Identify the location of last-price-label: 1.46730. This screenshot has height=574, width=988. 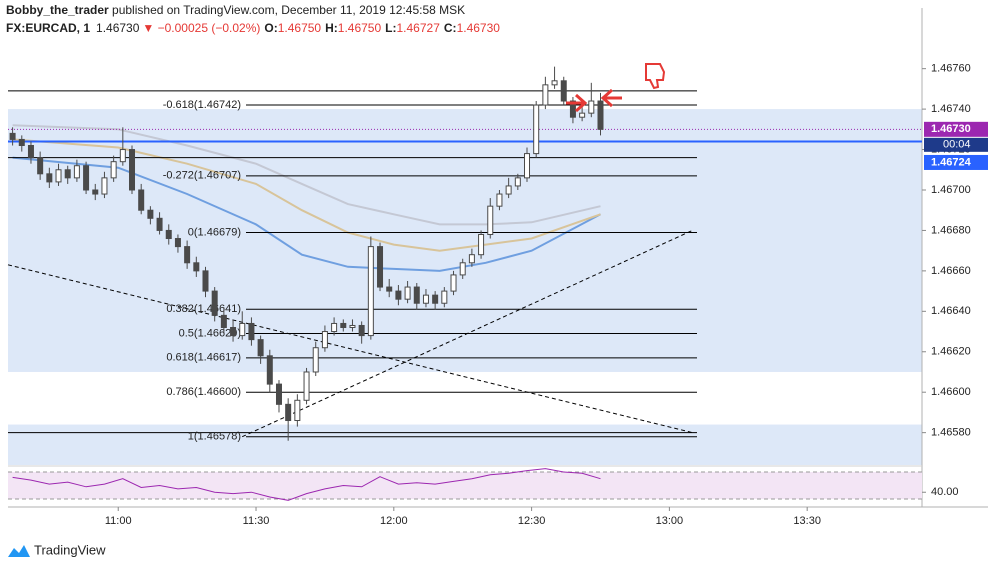
(956, 129).